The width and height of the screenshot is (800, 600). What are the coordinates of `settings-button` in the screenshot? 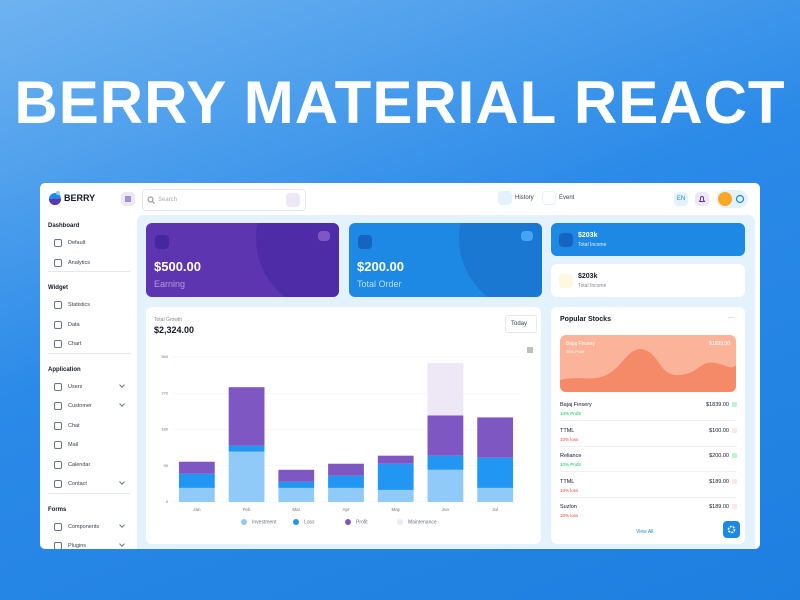 It's located at (731, 529).